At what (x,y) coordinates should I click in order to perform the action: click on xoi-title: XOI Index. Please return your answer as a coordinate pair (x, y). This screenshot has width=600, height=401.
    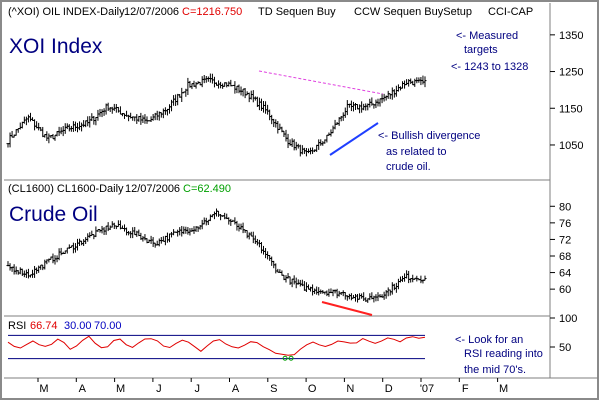
    Looking at the image, I should click on (56, 46).